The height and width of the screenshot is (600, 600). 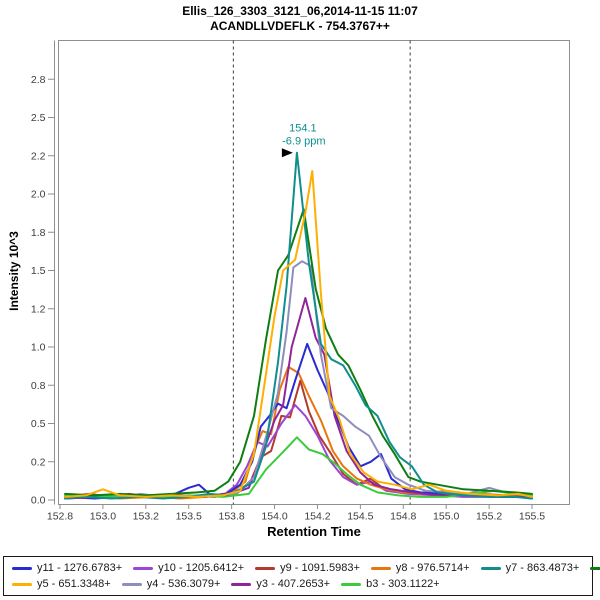 I want to click on legend-item-b3: b3 - 303.1122+, so click(x=390, y=584).